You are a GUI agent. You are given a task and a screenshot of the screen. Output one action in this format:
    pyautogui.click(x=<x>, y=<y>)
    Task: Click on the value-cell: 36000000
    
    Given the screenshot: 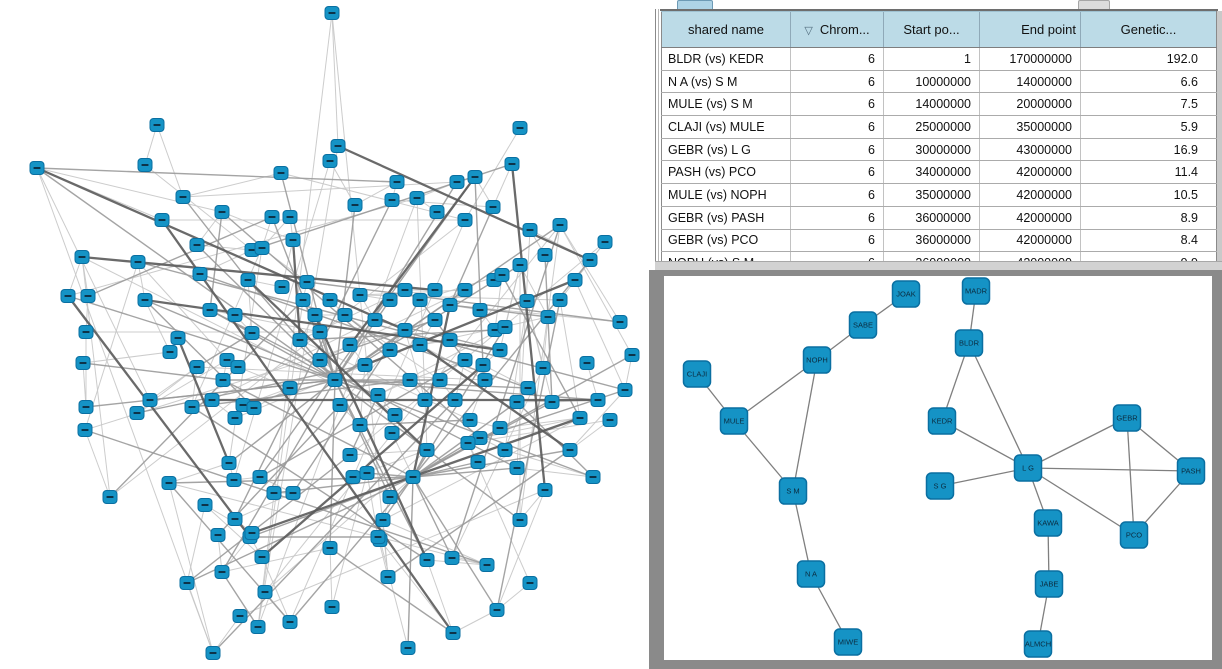 What is the action you would take?
    pyautogui.click(x=931, y=218)
    